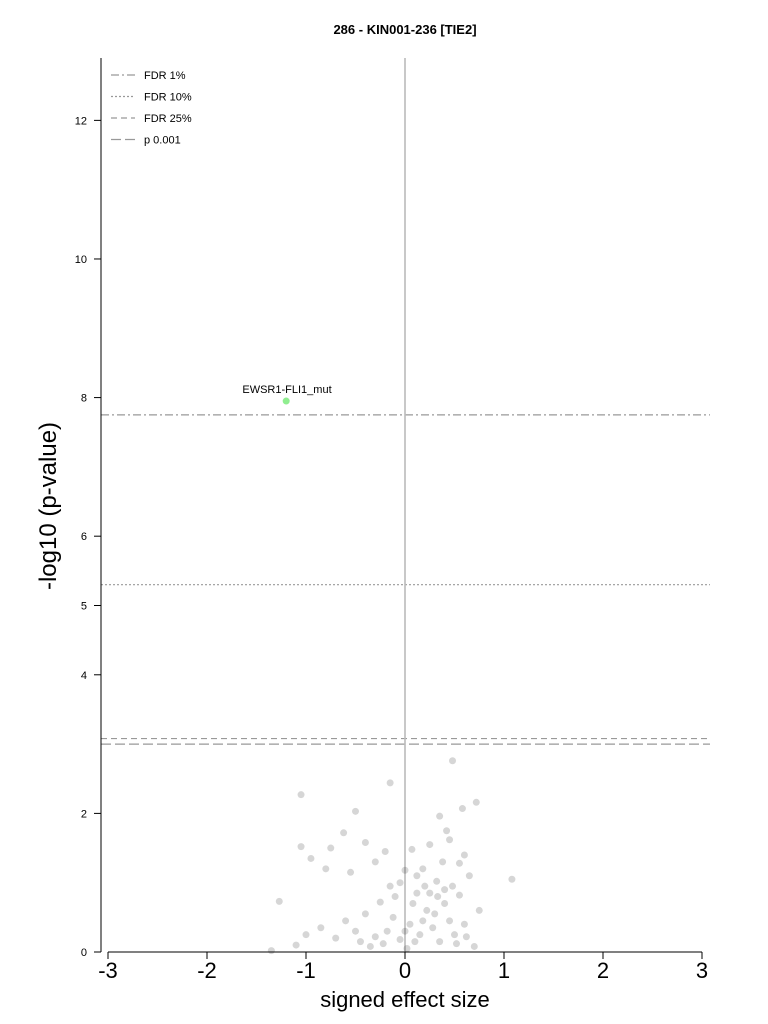  I want to click on y-axis-label: -log10 (p-value), so click(48, 506).